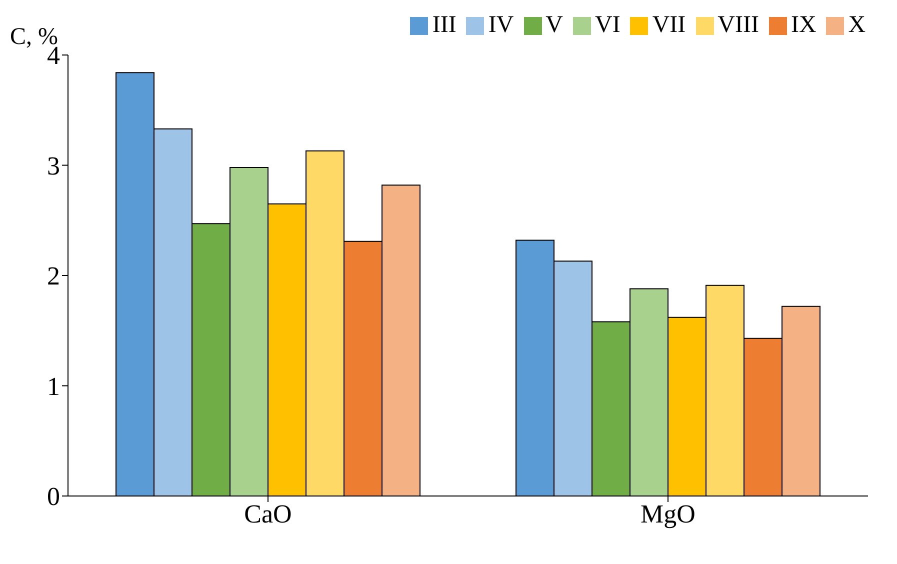 The height and width of the screenshot is (564, 897). What do you see at coordinates (444, 25) in the screenshot?
I see `legend-label: III` at bounding box center [444, 25].